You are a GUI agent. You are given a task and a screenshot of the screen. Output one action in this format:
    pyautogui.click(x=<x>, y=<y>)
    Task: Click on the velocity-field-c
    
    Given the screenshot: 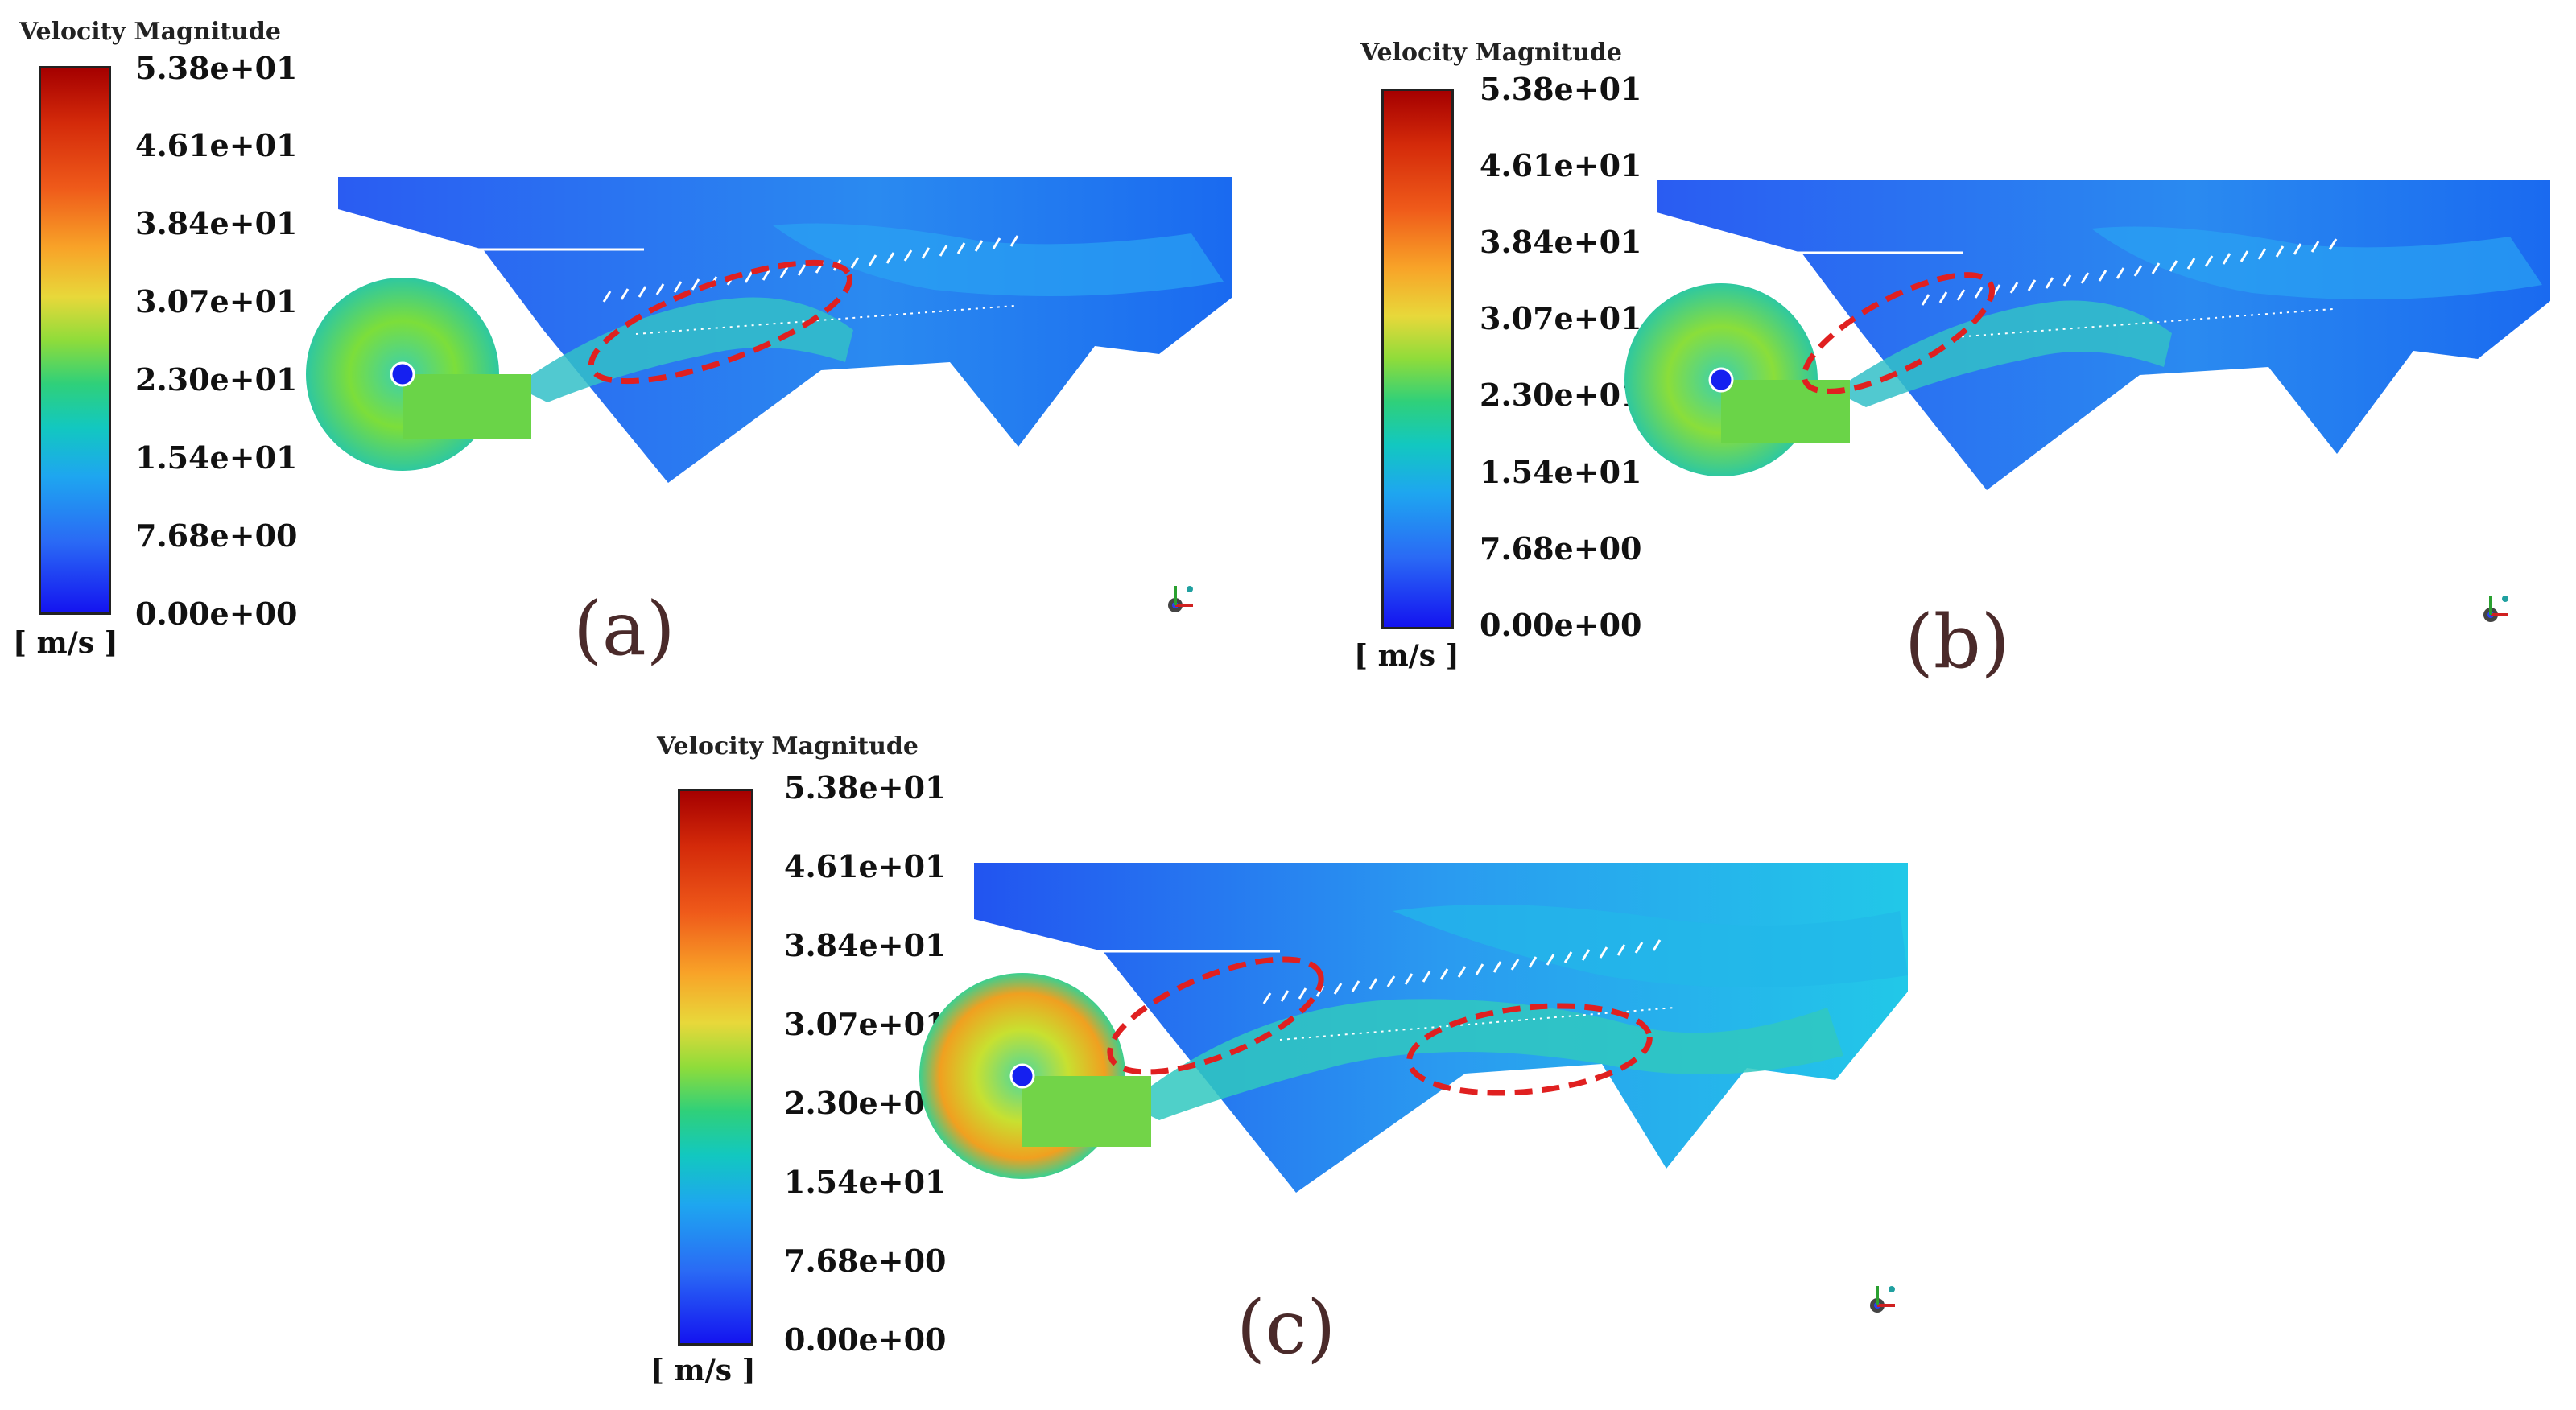 What is the action you would take?
    pyautogui.click(x=1413, y=1028)
    